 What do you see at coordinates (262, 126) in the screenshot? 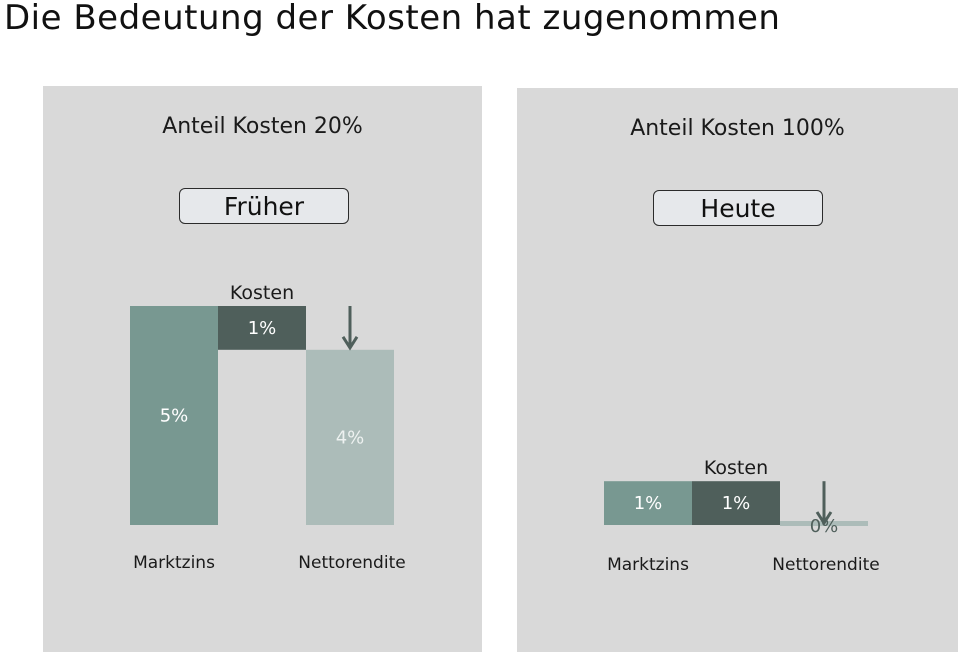
I see `panel-heading: Anteil Kosten 20%` at bounding box center [262, 126].